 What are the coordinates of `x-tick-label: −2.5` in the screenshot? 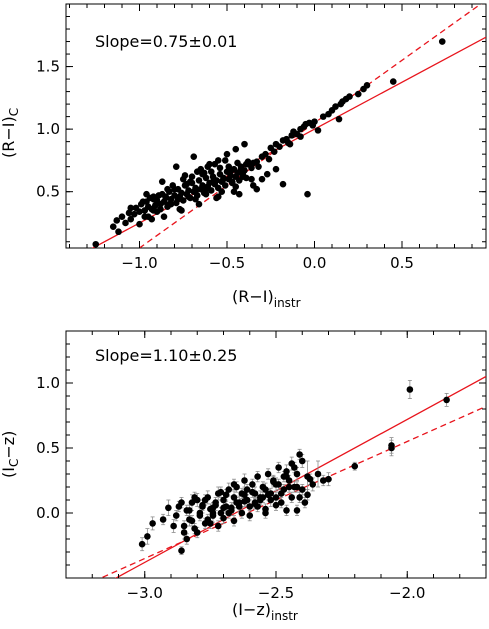 It's located at (276, 593).